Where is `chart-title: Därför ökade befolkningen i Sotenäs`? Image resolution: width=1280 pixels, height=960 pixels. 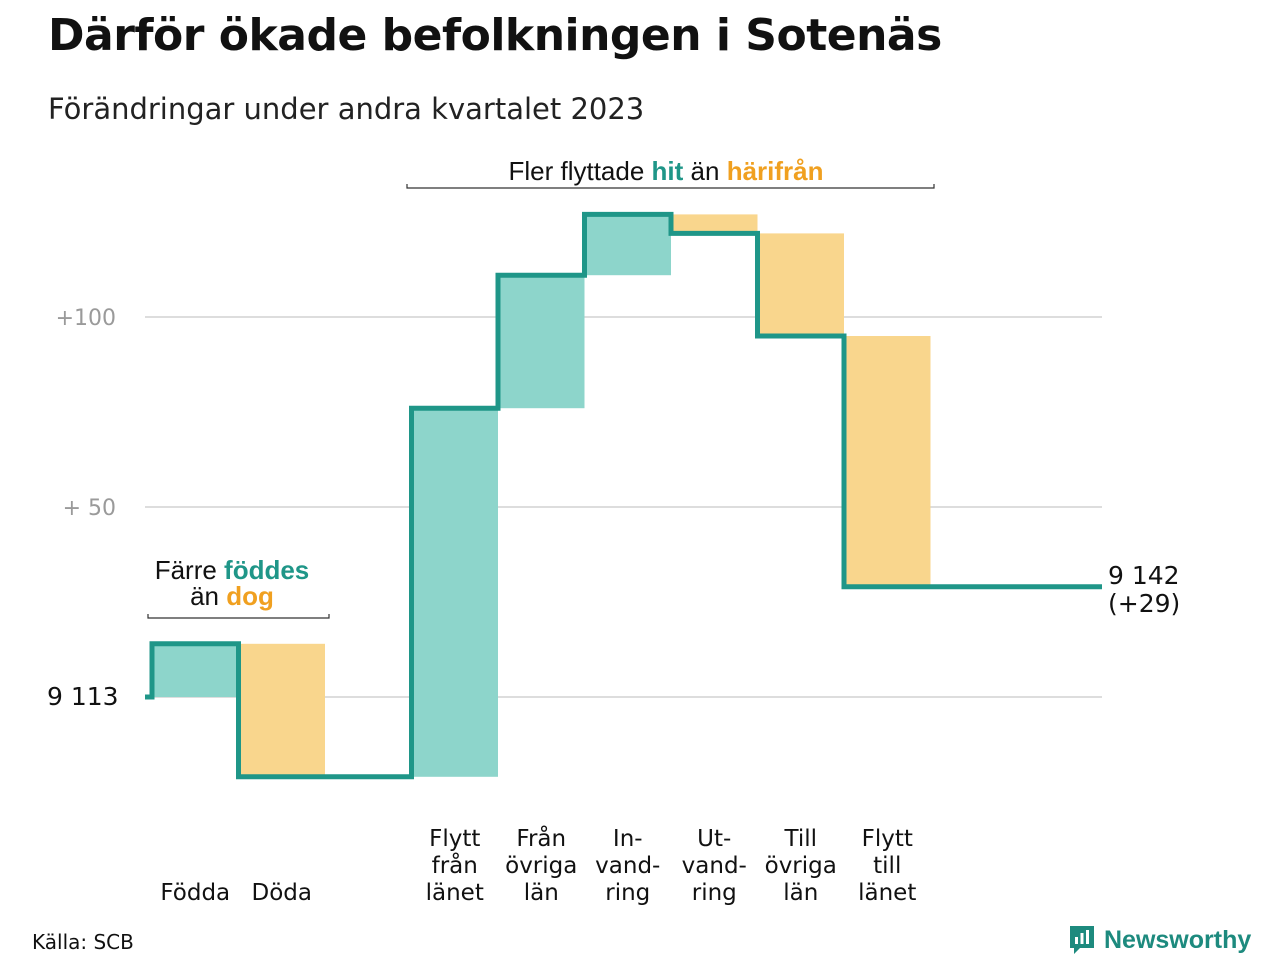 chart-title: Därför ökade befolkningen i Sotenäs is located at coordinates (495, 35).